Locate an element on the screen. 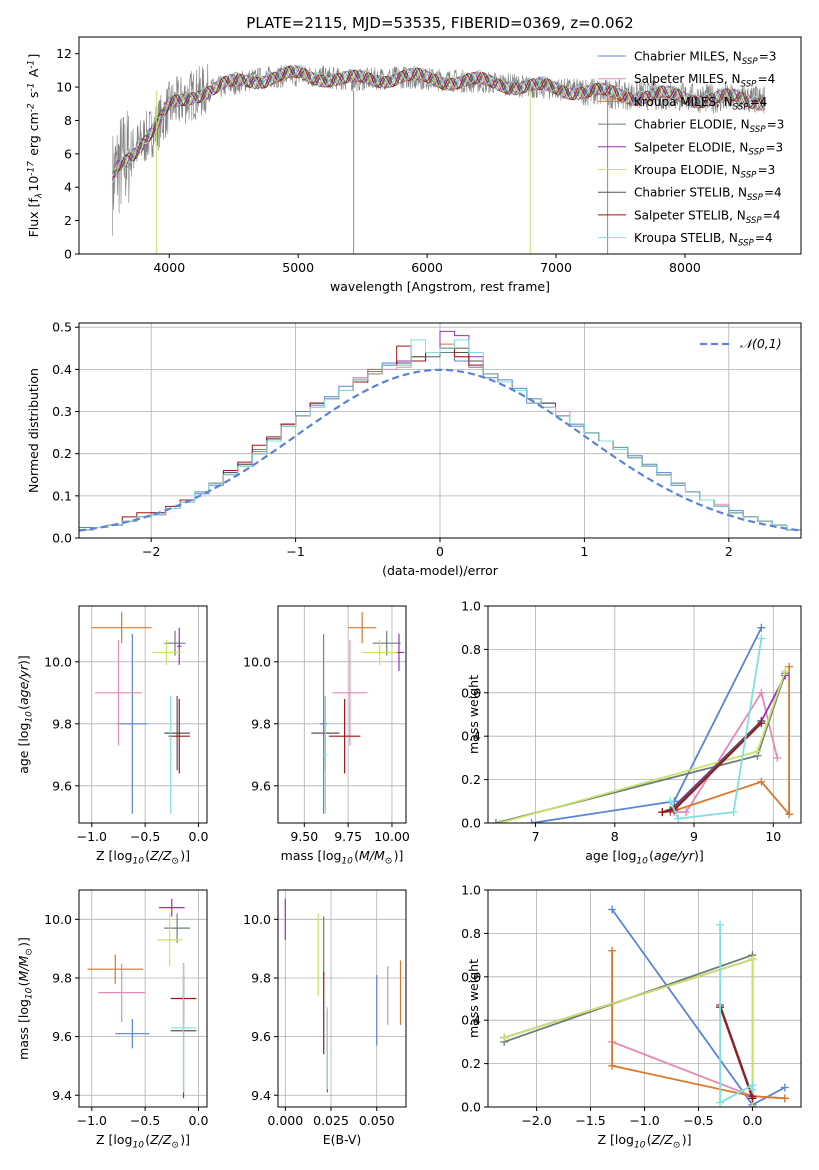  text-run: A is located at coordinates (33, 74).